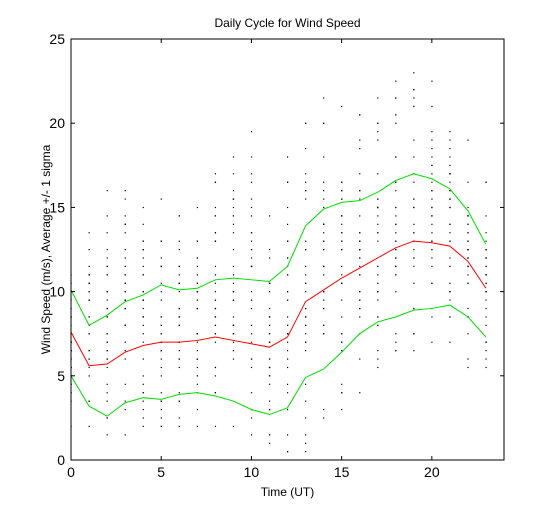  What do you see at coordinates (71, 472) in the screenshot?
I see `x-tick-label: 0` at bounding box center [71, 472].